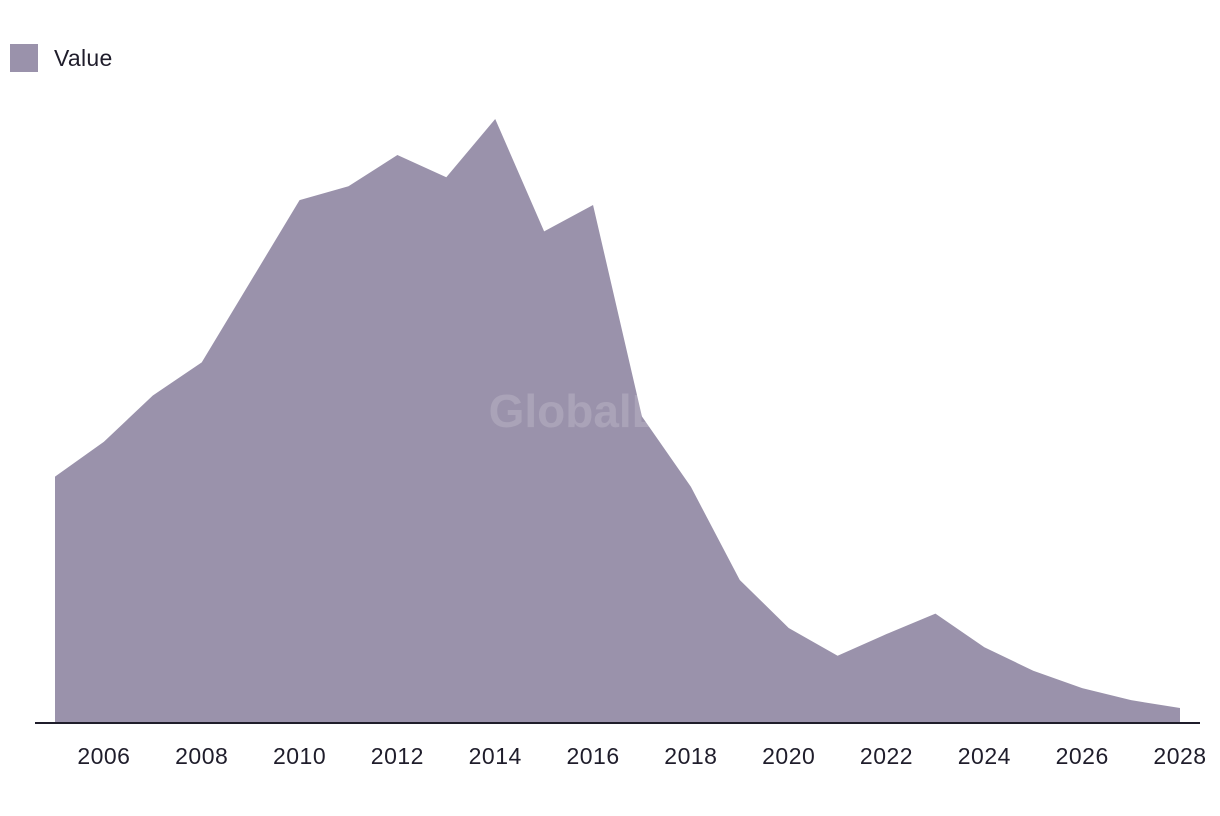  What do you see at coordinates (299, 756) in the screenshot?
I see `x-tick-label: 2010` at bounding box center [299, 756].